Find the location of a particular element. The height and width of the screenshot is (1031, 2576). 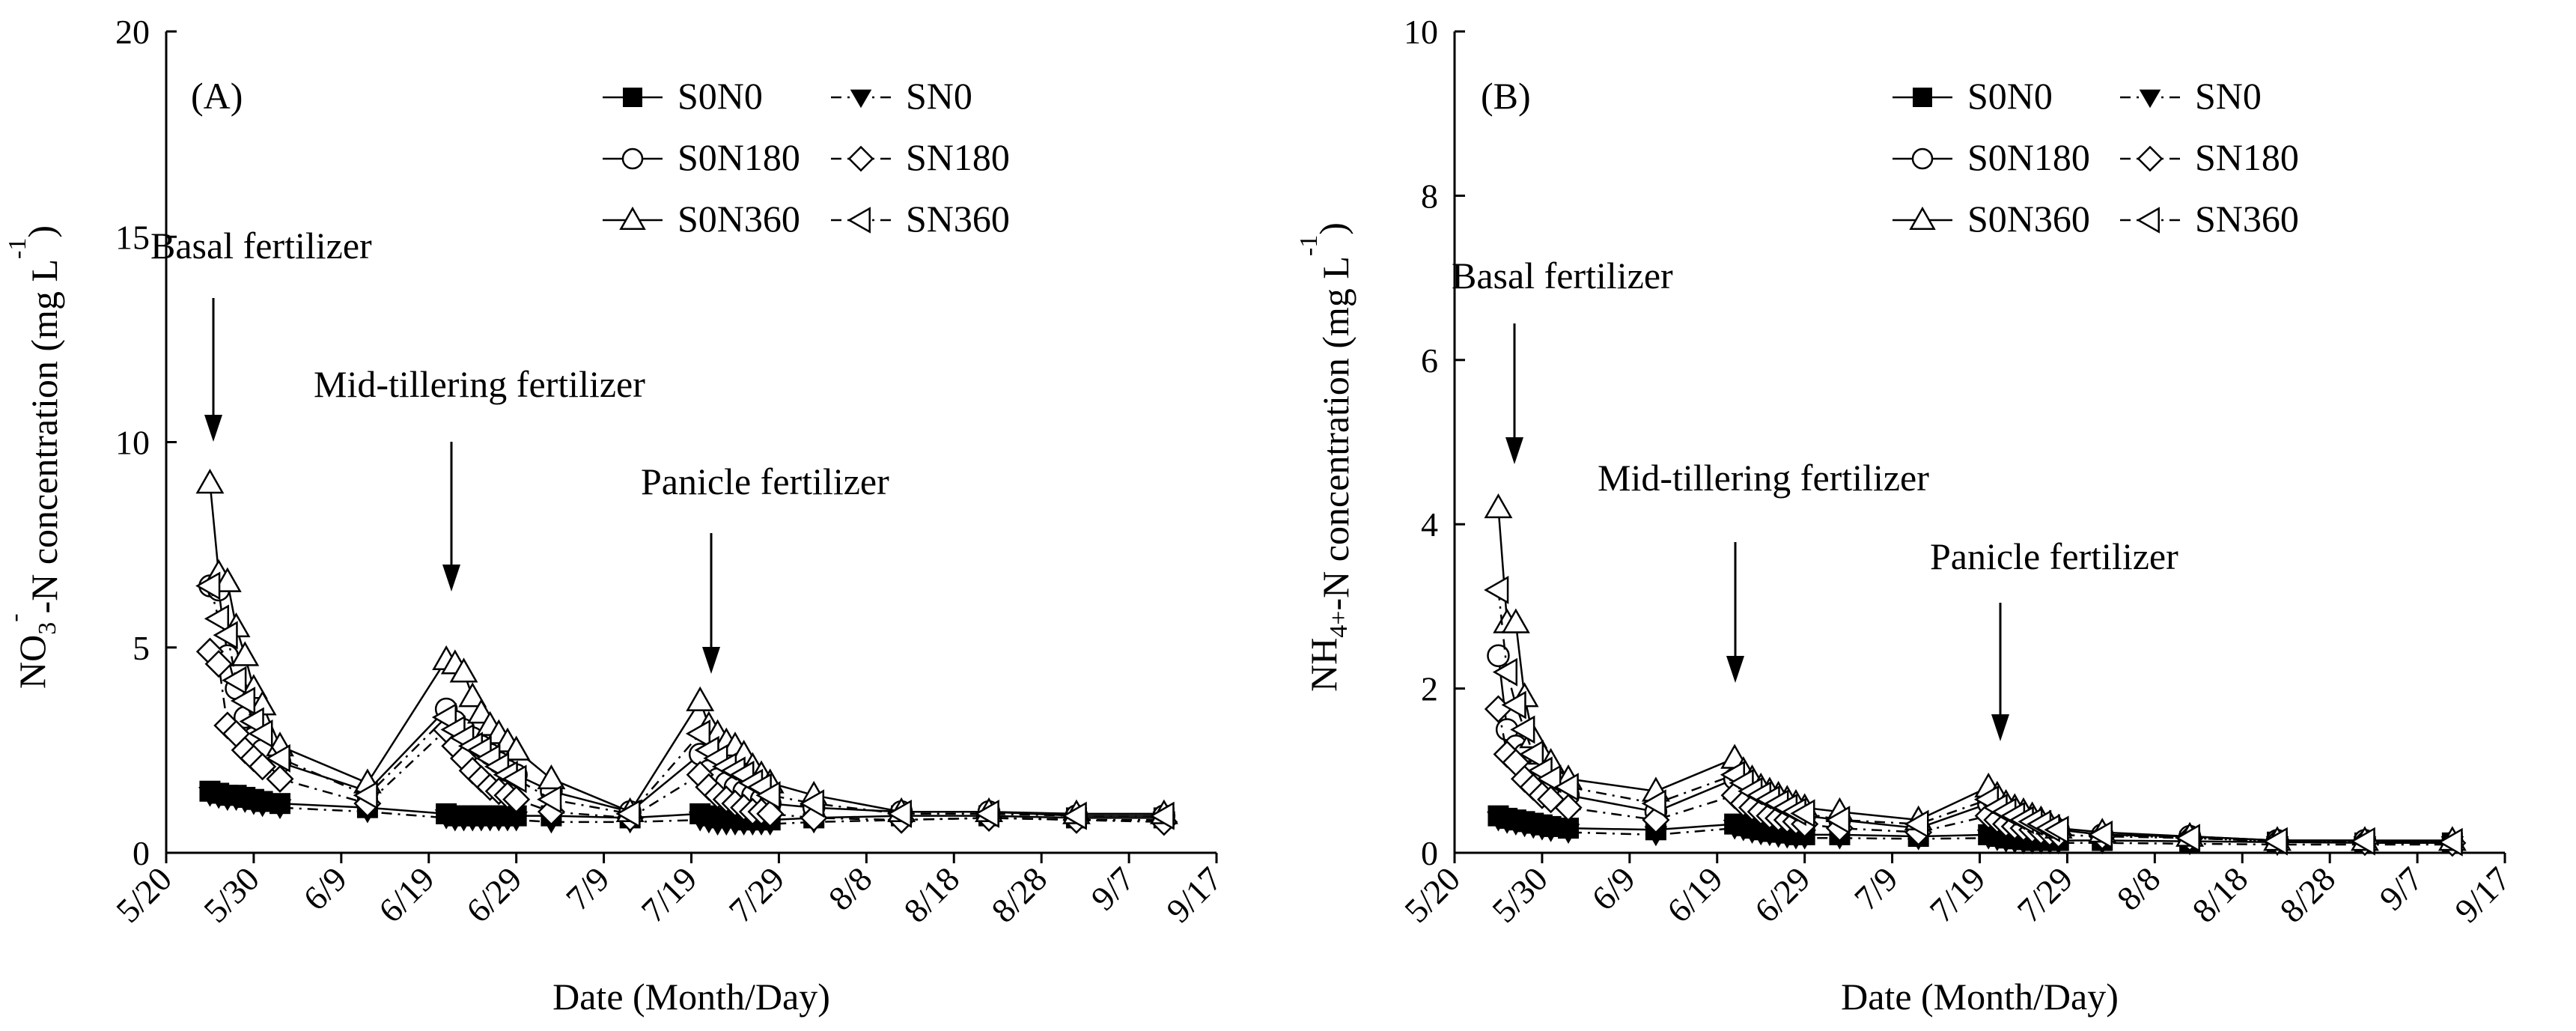

annotation-2: Panicle fertilizer is located at coordinates (765, 567).